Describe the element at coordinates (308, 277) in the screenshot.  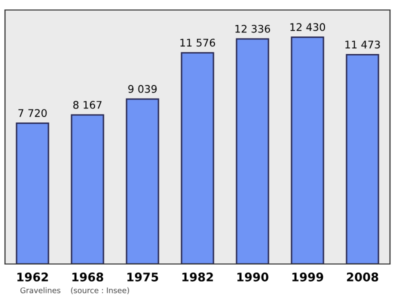
I see `x-tick-label: 1999` at that location.